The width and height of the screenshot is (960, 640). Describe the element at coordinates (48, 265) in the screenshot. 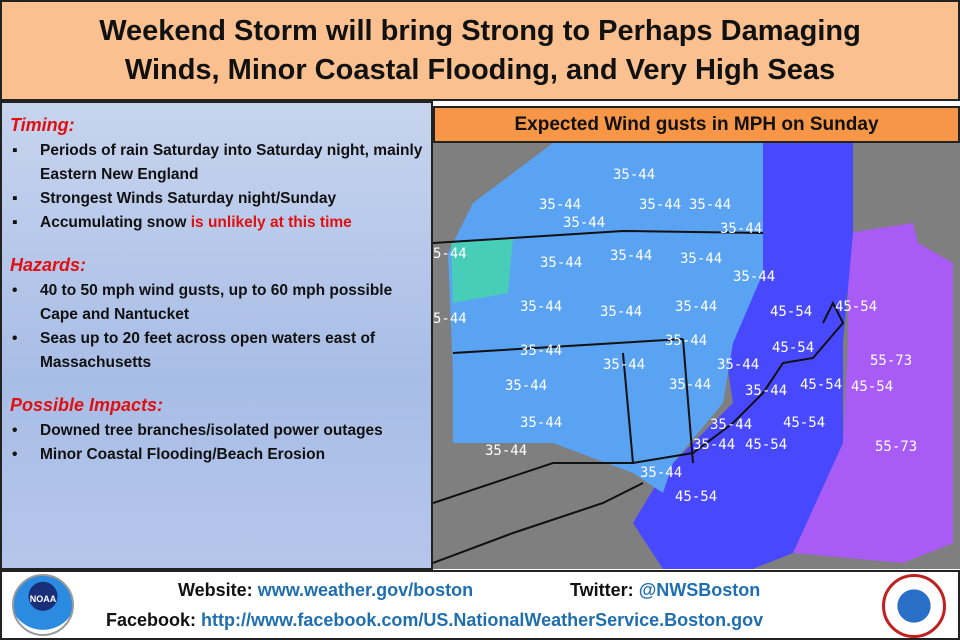

I see `hazards-heading: Hazards:` at that location.